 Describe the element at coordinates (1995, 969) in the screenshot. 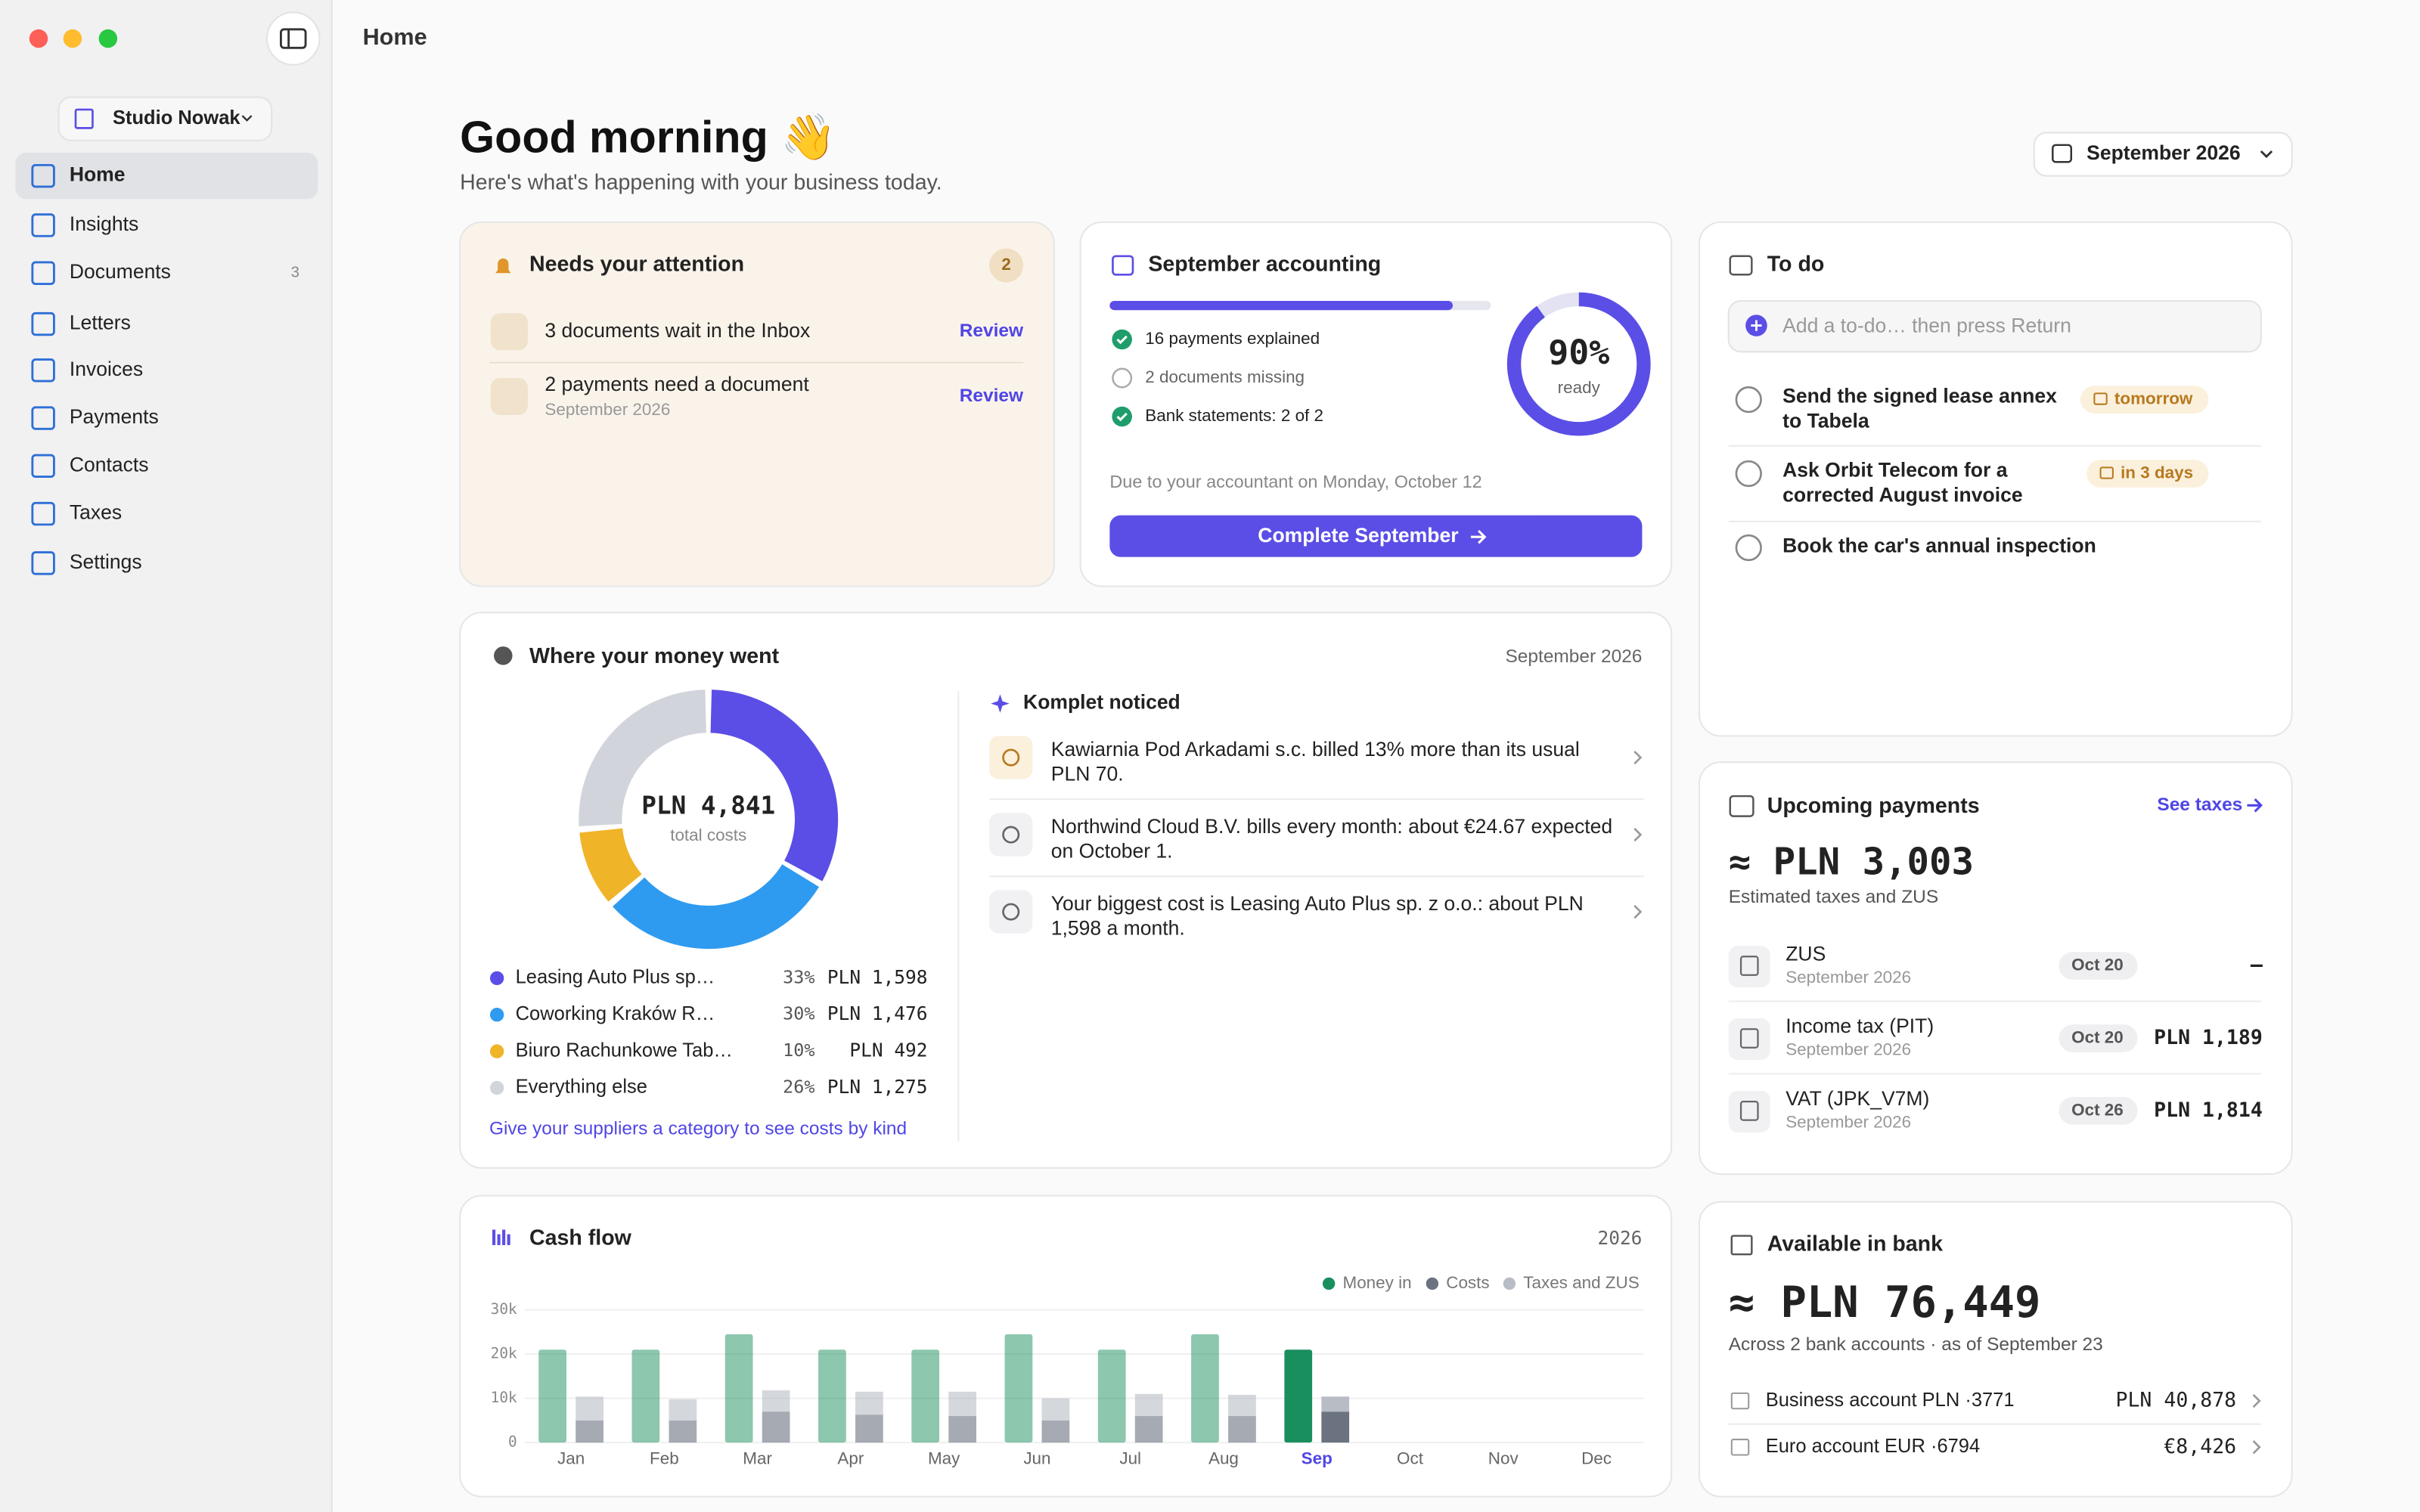

I see `upcoming-card` at that location.